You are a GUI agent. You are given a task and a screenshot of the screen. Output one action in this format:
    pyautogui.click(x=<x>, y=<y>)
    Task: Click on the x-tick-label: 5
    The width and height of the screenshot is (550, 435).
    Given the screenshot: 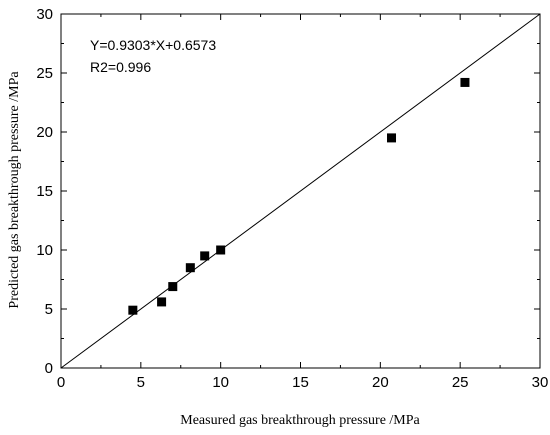 What is the action you would take?
    pyautogui.click(x=141, y=382)
    